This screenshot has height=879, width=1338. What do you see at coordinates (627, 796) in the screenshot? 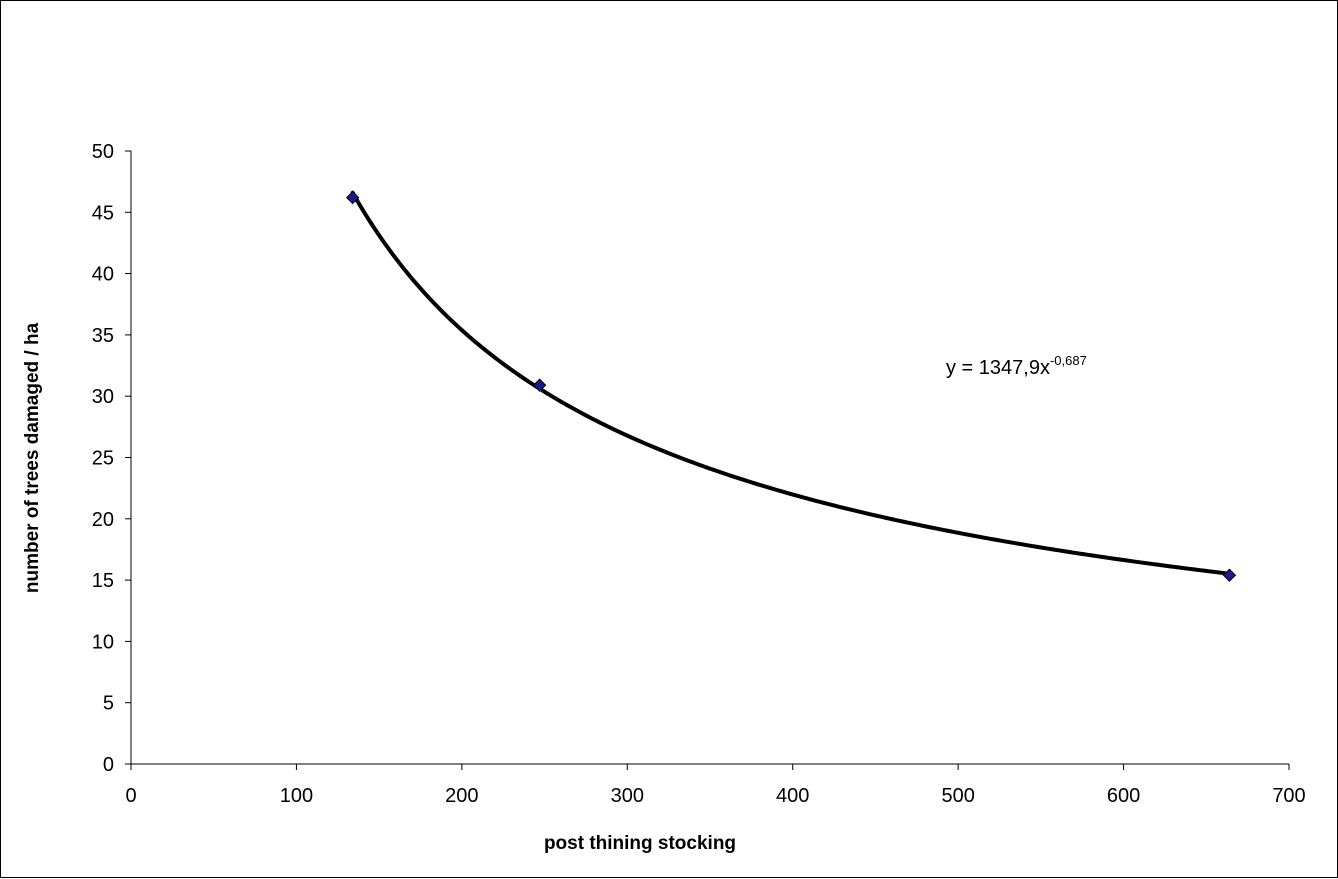
I see `x-tick-label: 300` at bounding box center [627, 796].